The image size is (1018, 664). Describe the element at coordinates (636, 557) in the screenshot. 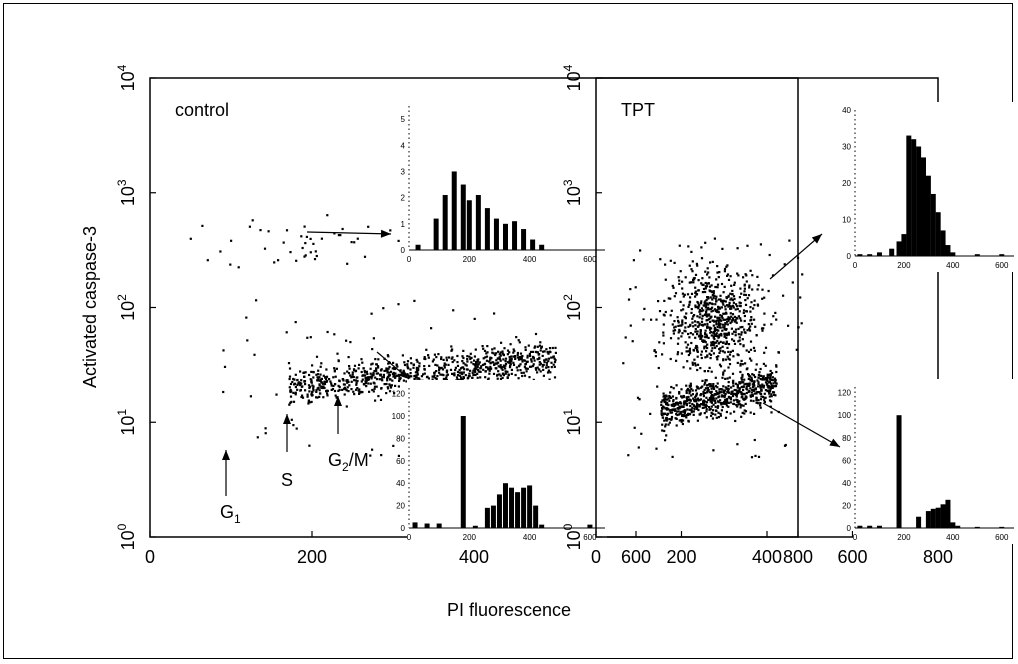

I see `panel1-x-tick-label: 600` at that location.